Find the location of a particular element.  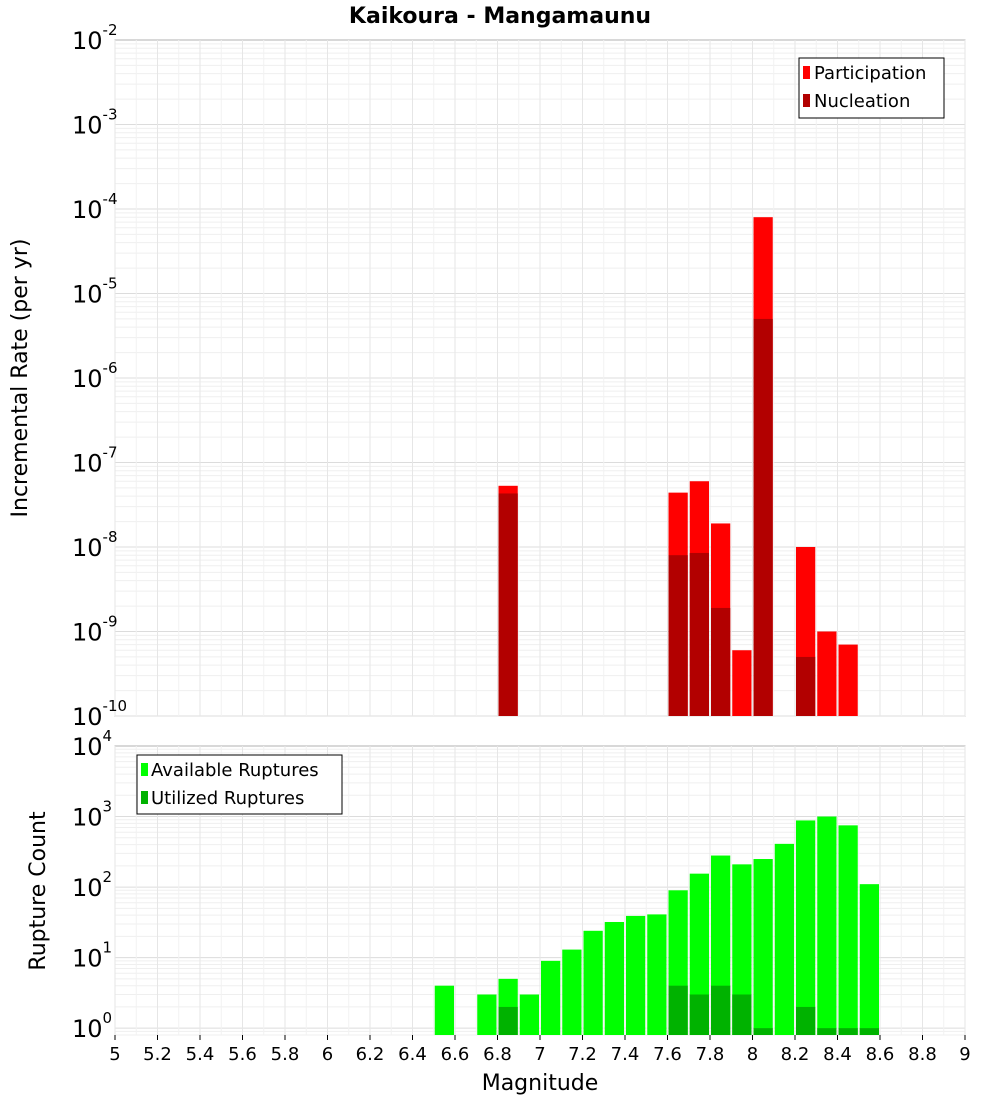

y-tick-label: 10⁰ is located at coordinates (92, 1026).